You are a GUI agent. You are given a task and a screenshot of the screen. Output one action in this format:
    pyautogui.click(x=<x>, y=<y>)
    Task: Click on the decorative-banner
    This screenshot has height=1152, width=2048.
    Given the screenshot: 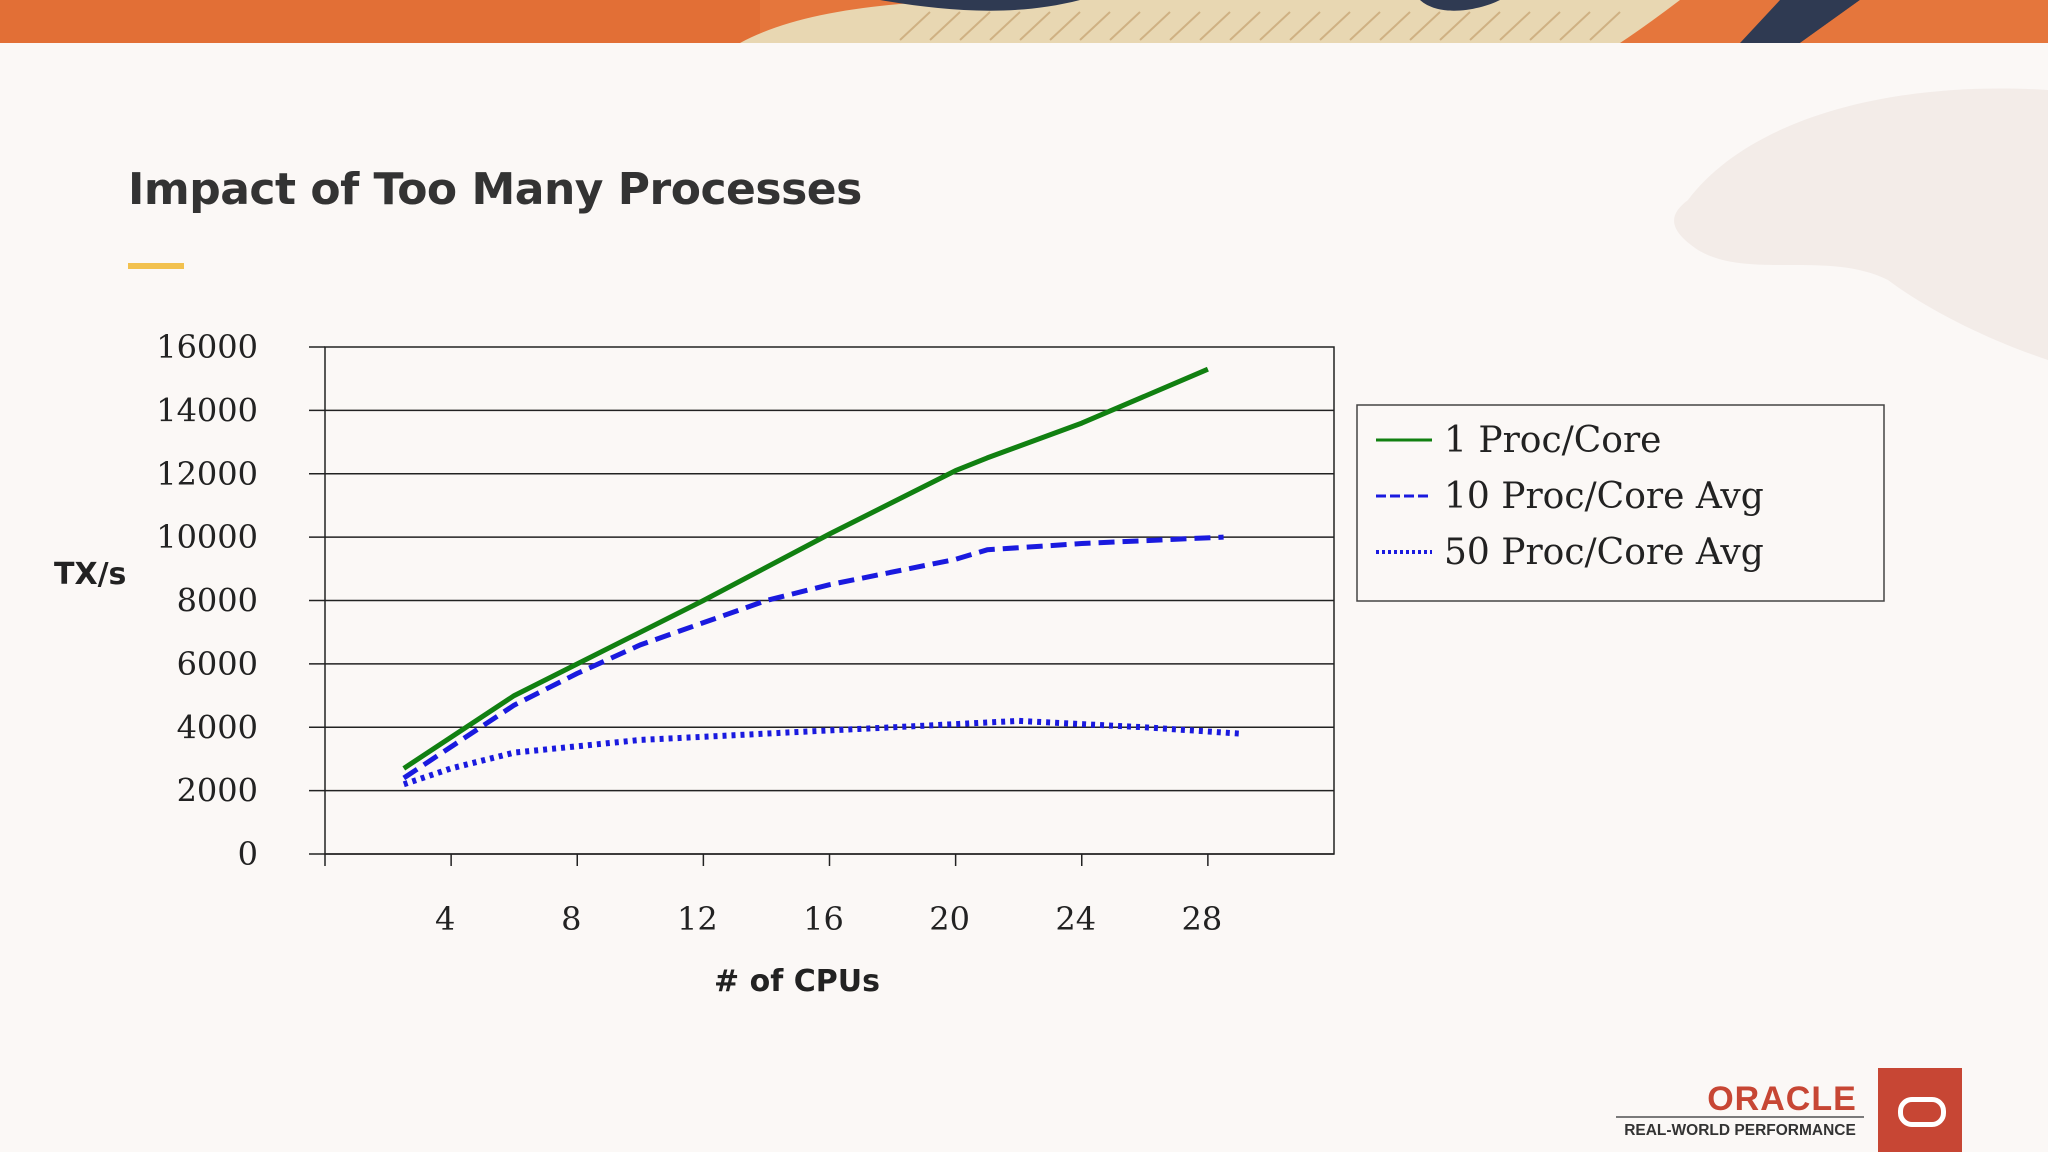 What is the action you would take?
    pyautogui.click(x=1024, y=21)
    